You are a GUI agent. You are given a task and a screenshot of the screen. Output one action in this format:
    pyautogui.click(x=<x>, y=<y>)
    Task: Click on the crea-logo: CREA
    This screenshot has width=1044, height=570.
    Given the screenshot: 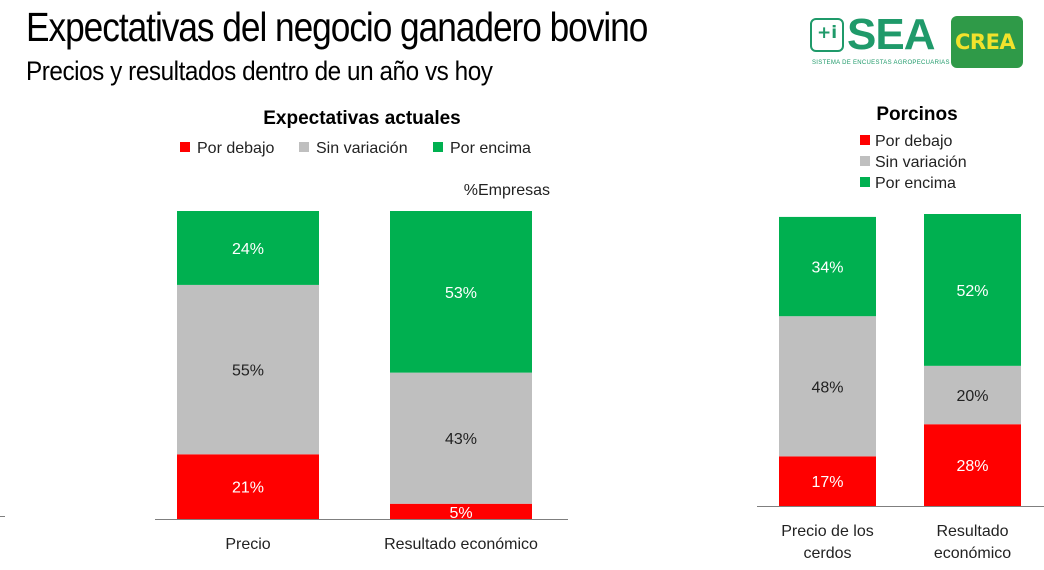 What is the action you would take?
    pyautogui.click(x=987, y=42)
    